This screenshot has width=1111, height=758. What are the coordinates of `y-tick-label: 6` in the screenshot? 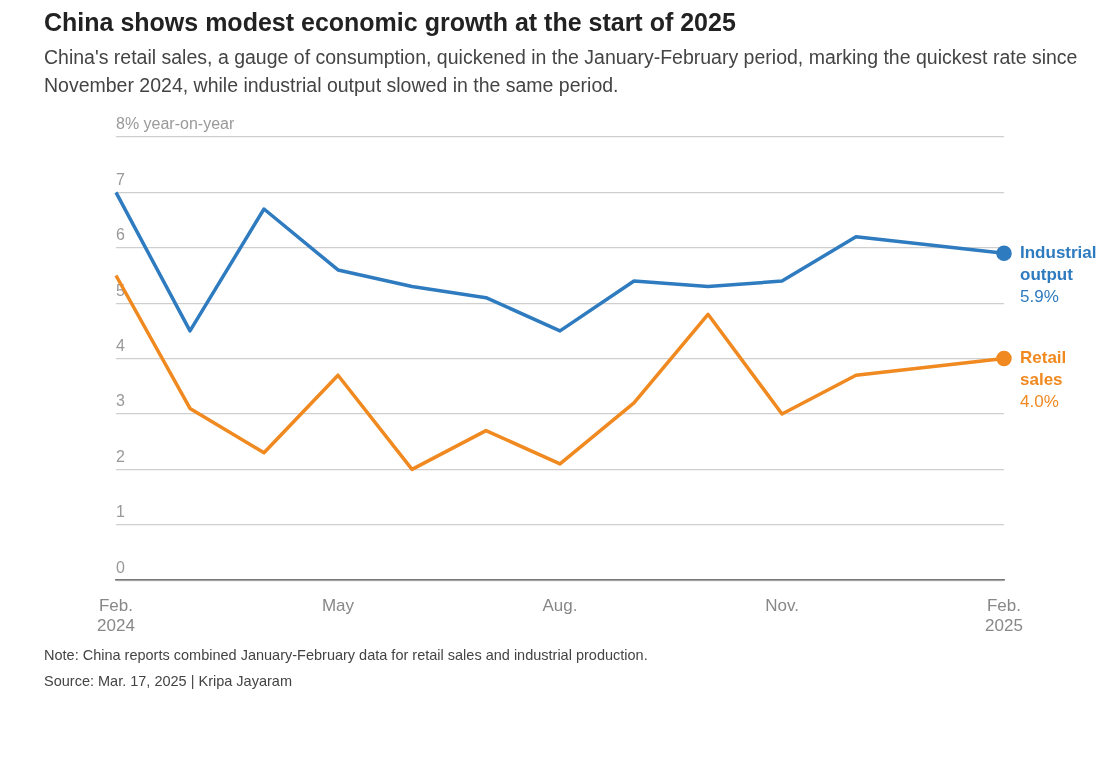 It's located at (120, 235).